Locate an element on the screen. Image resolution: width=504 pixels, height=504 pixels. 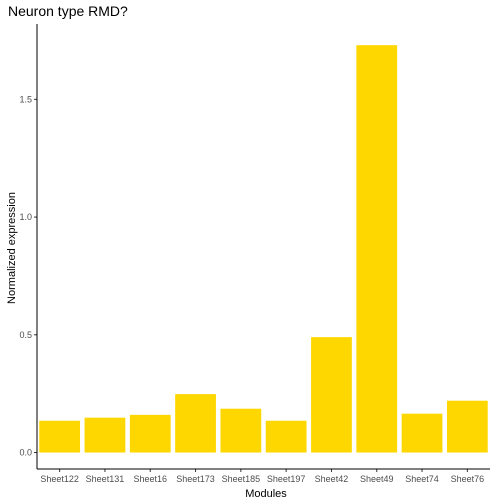
x-tick-label: Sheet131 is located at coordinates (105, 479).